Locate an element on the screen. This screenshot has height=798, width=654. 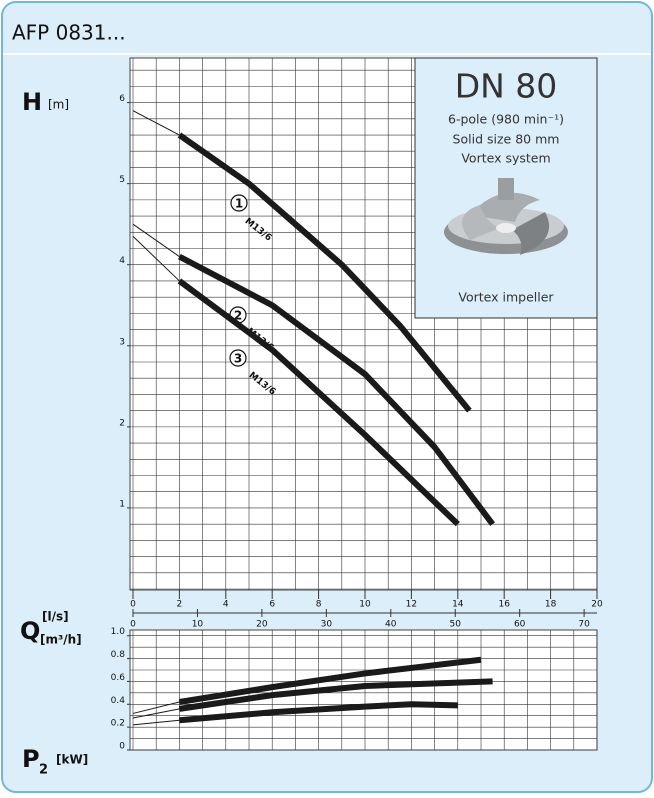
x-tick-label: 0 is located at coordinates (133, 605).